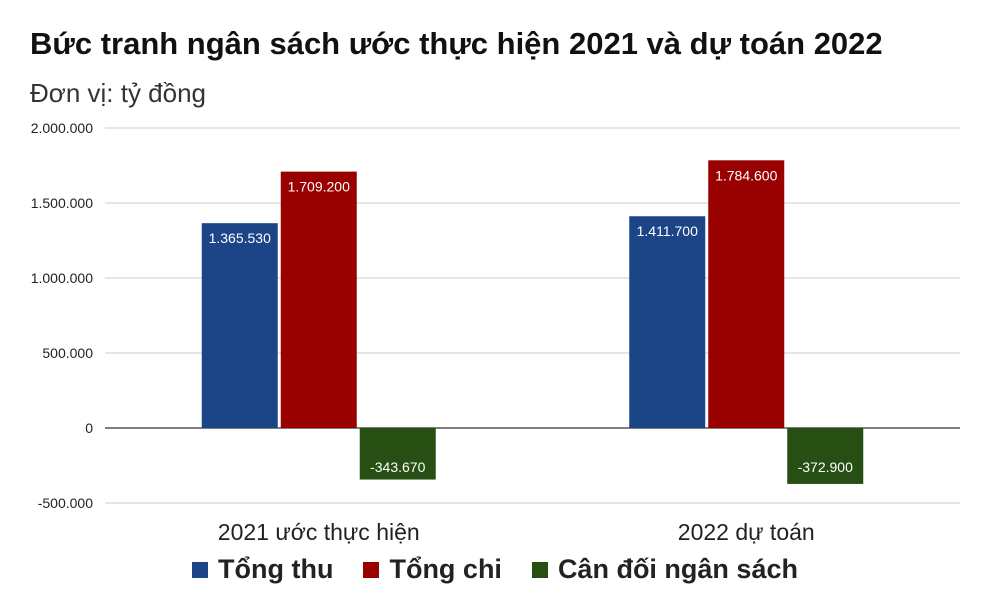 This screenshot has height=612, width=990. I want to click on y-tick-label-1: 1.500.000, so click(62, 203).